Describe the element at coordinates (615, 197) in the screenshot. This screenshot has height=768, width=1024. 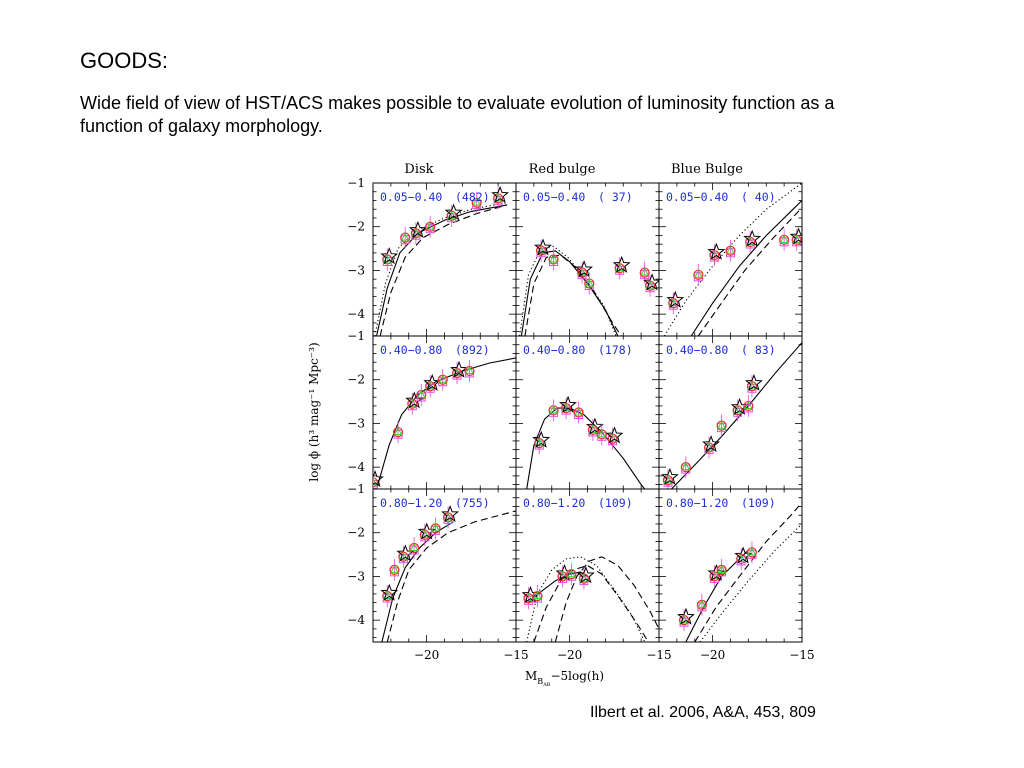
I see `panel-count: ( 37)` at that location.